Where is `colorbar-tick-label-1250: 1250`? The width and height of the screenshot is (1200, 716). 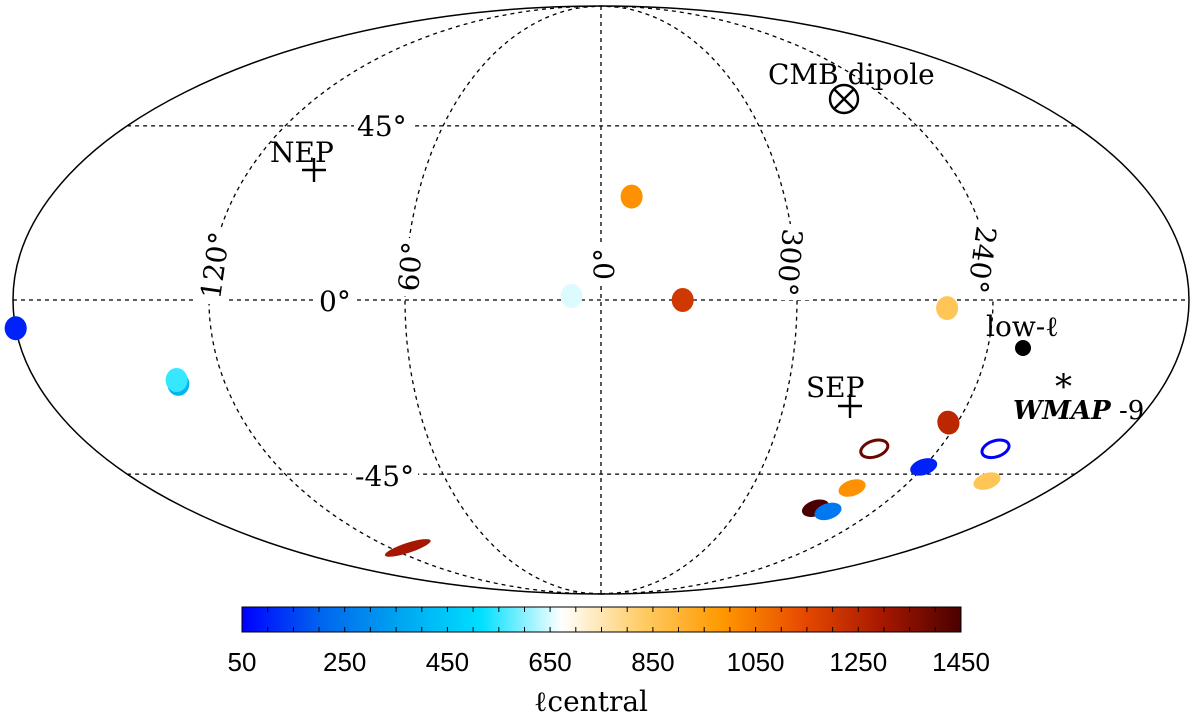
colorbar-tick-label-1250: 1250 is located at coordinates (858, 662).